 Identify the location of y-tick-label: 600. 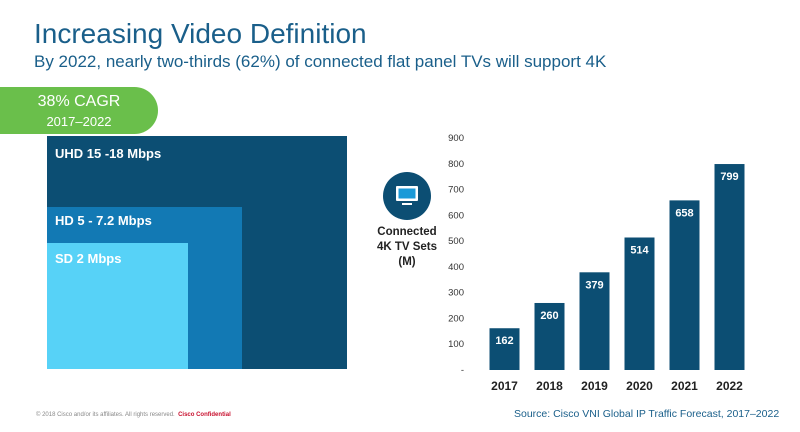
(456, 215).